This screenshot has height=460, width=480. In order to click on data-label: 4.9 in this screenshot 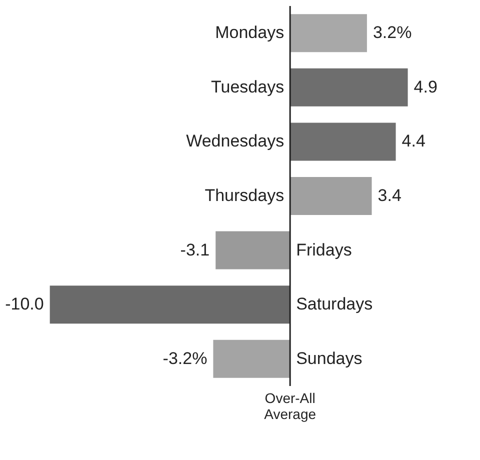, I will do `click(426, 86)`.